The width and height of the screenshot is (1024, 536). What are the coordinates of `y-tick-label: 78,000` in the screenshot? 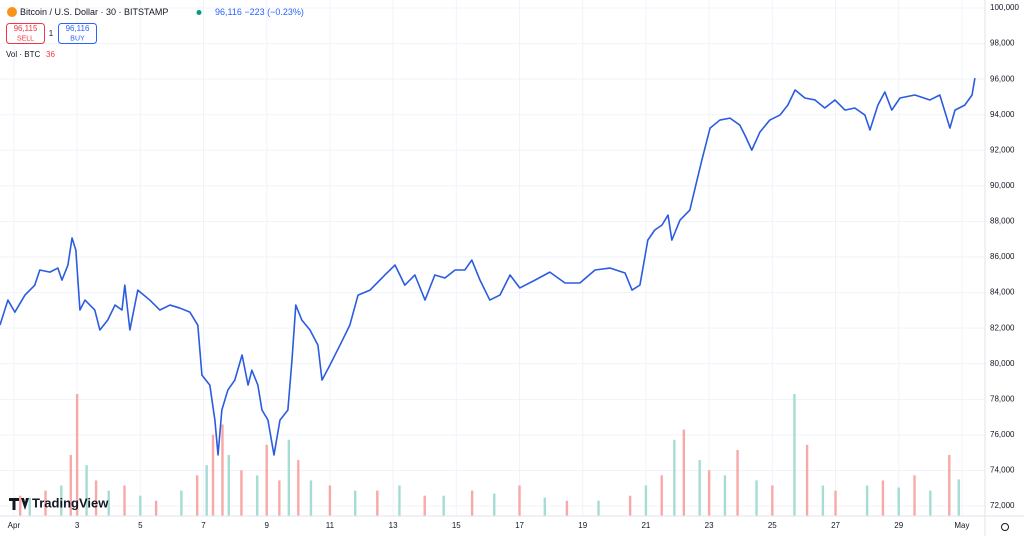 It's located at (1002, 398).